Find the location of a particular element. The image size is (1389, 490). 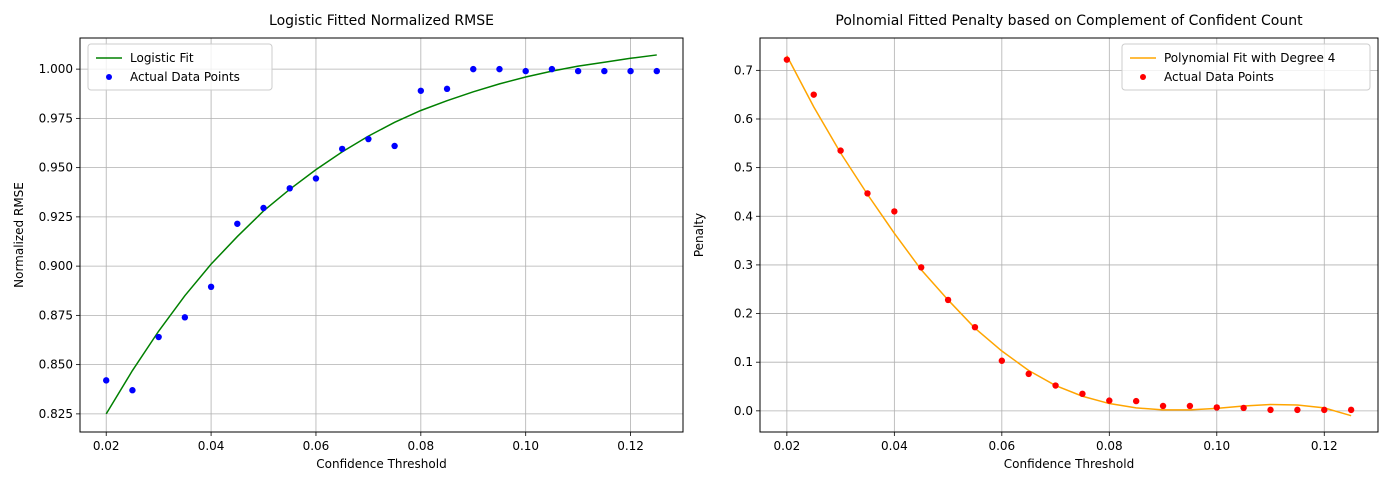

penalty-y-tick-label: 0.2 is located at coordinates (743, 314).